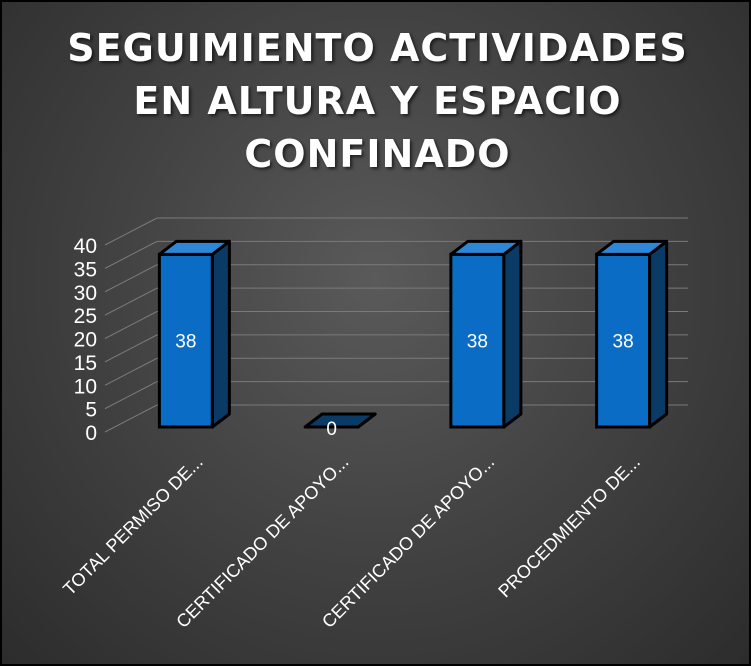 This screenshot has width=751, height=666. What do you see at coordinates (377, 48) in the screenshot?
I see `chart-title-line: SEGUIMIENTO ACTIVIDADES` at bounding box center [377, 48].